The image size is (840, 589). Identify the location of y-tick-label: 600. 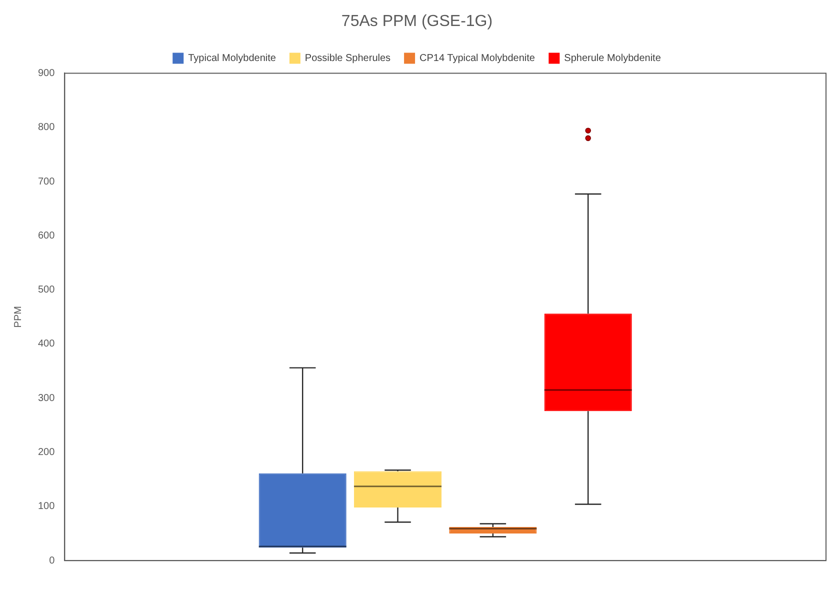
(47, 236).